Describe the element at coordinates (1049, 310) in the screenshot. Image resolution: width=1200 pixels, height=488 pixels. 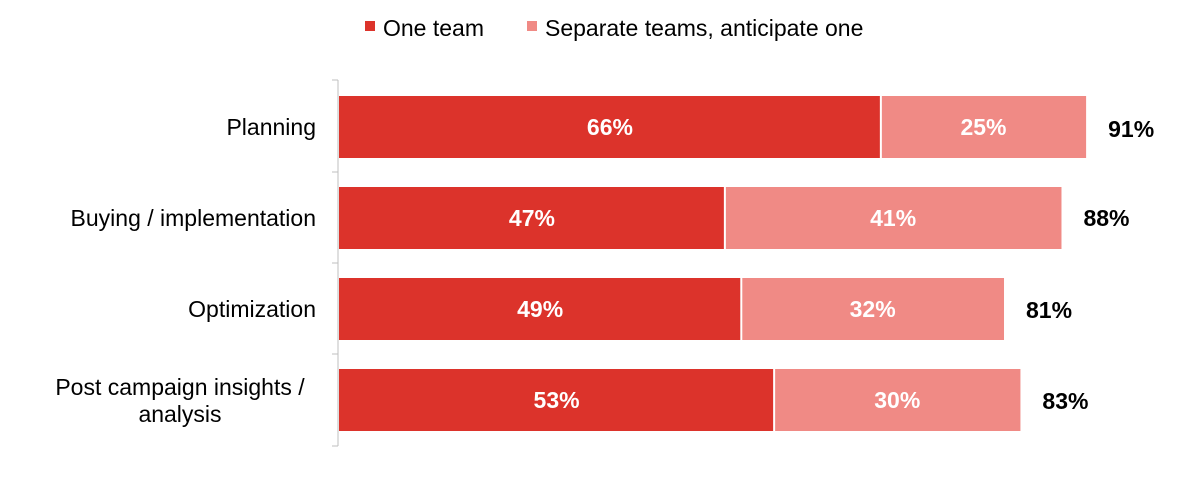
I see `total-label: 81%` at that location.